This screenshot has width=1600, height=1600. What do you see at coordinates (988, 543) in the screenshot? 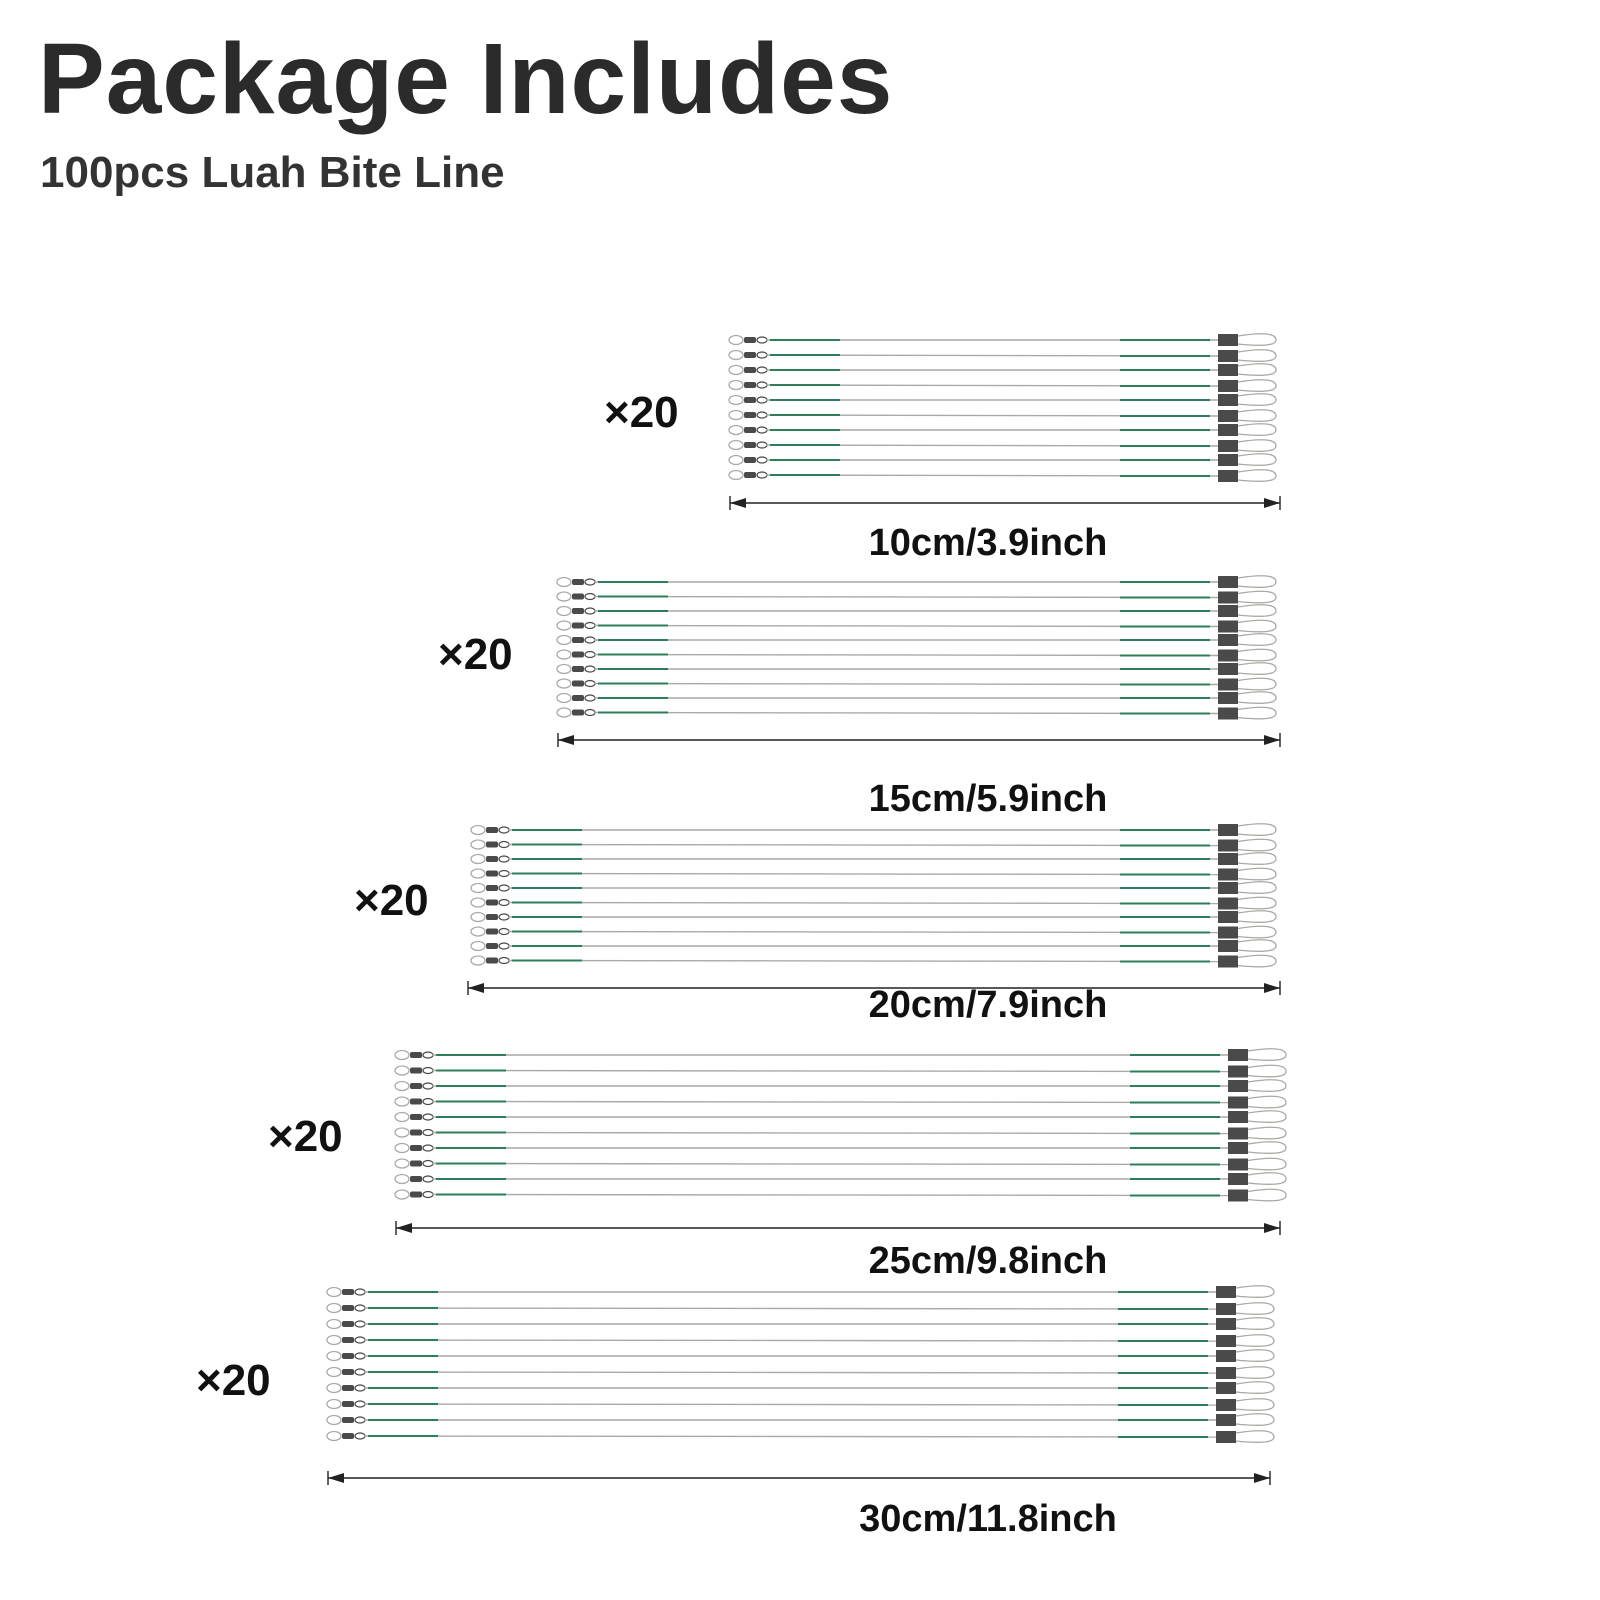
I see `length-label-10cm: 10cm/3.9inch` at bounding box center [988, 543].